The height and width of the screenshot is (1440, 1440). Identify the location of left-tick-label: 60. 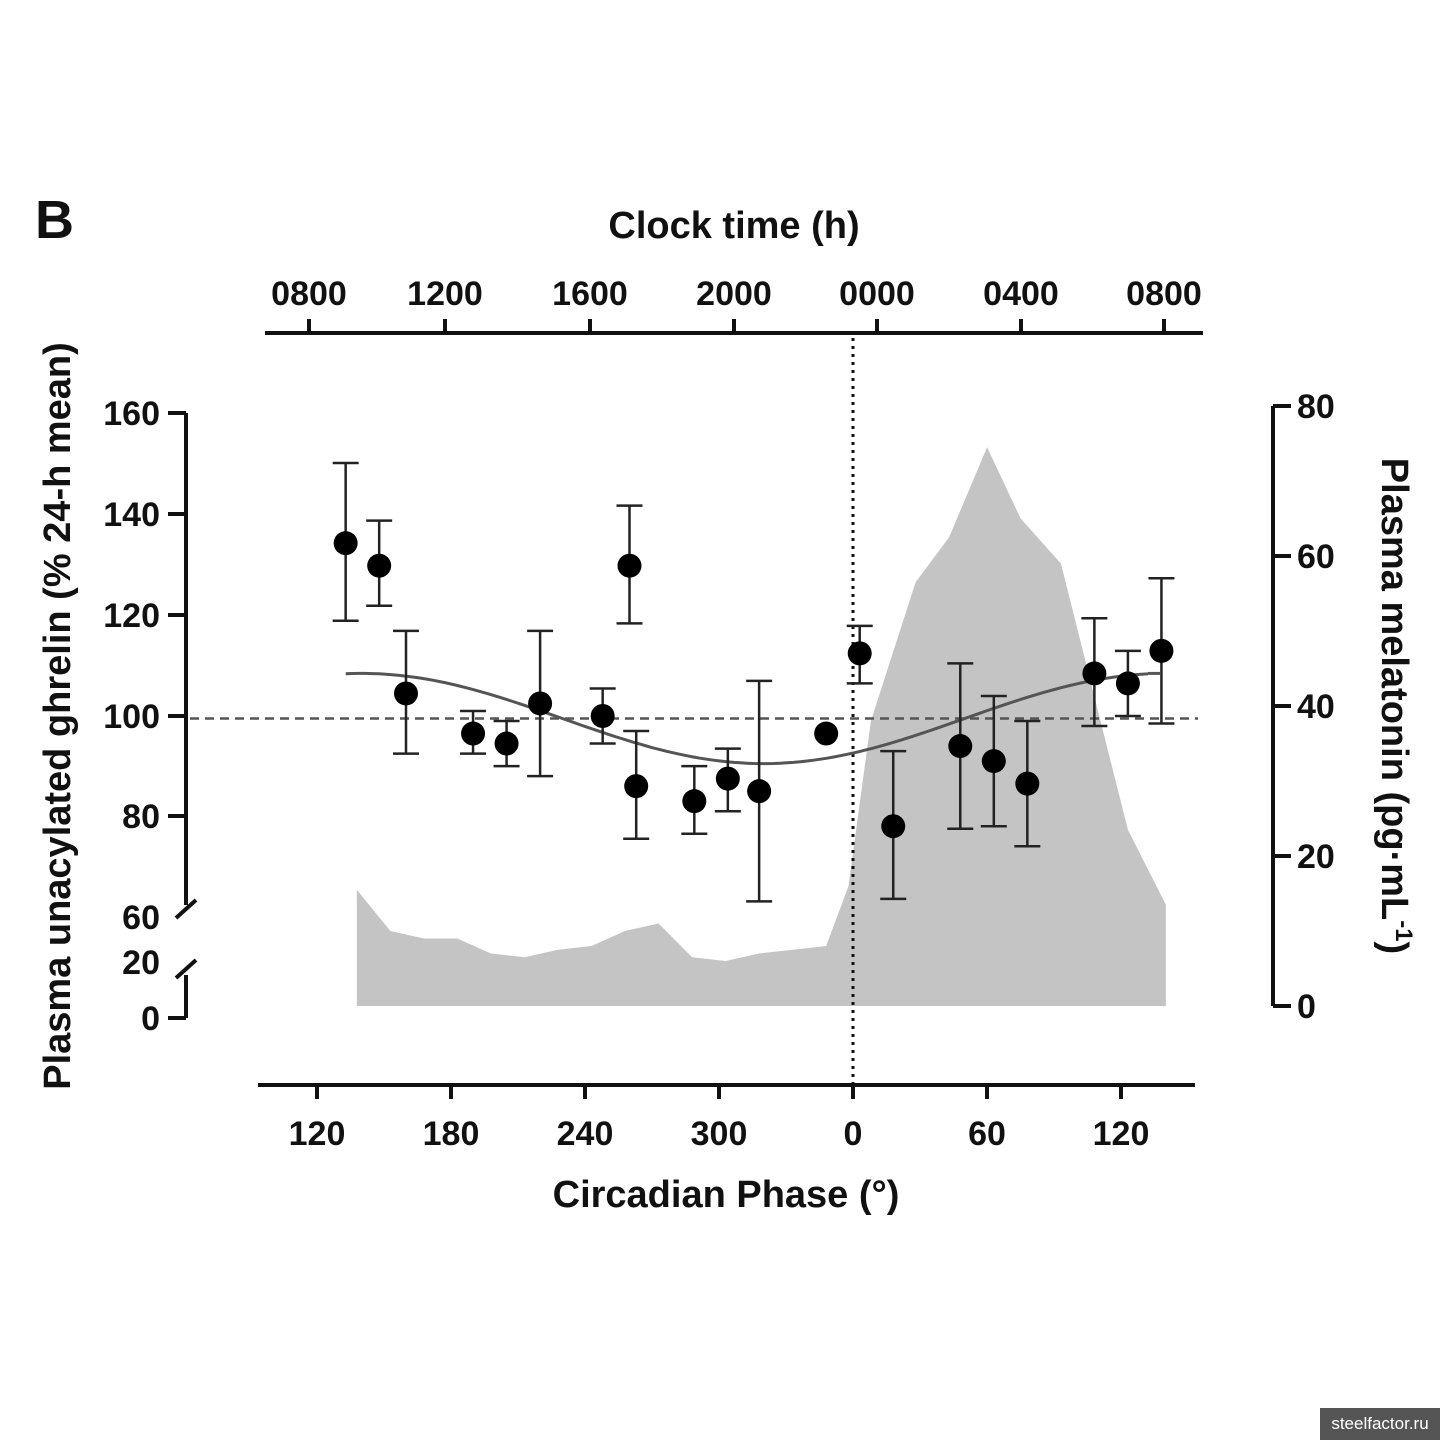
(141, 918).